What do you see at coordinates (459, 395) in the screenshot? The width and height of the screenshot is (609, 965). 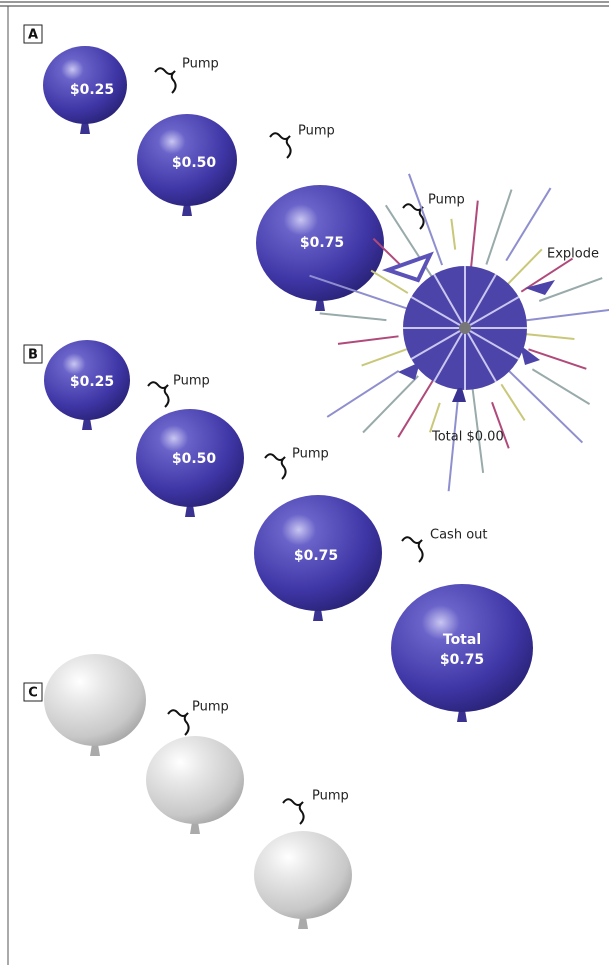 I see `explosion-knot` at bounding box center [459, 395].